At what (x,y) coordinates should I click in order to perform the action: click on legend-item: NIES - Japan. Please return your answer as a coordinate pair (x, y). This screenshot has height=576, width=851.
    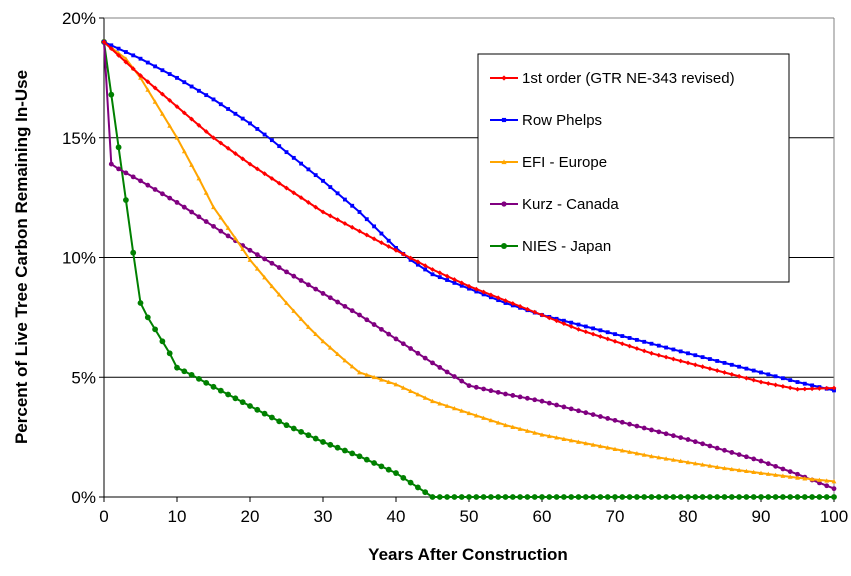
    Looking at the image, I should click on (550, 246).